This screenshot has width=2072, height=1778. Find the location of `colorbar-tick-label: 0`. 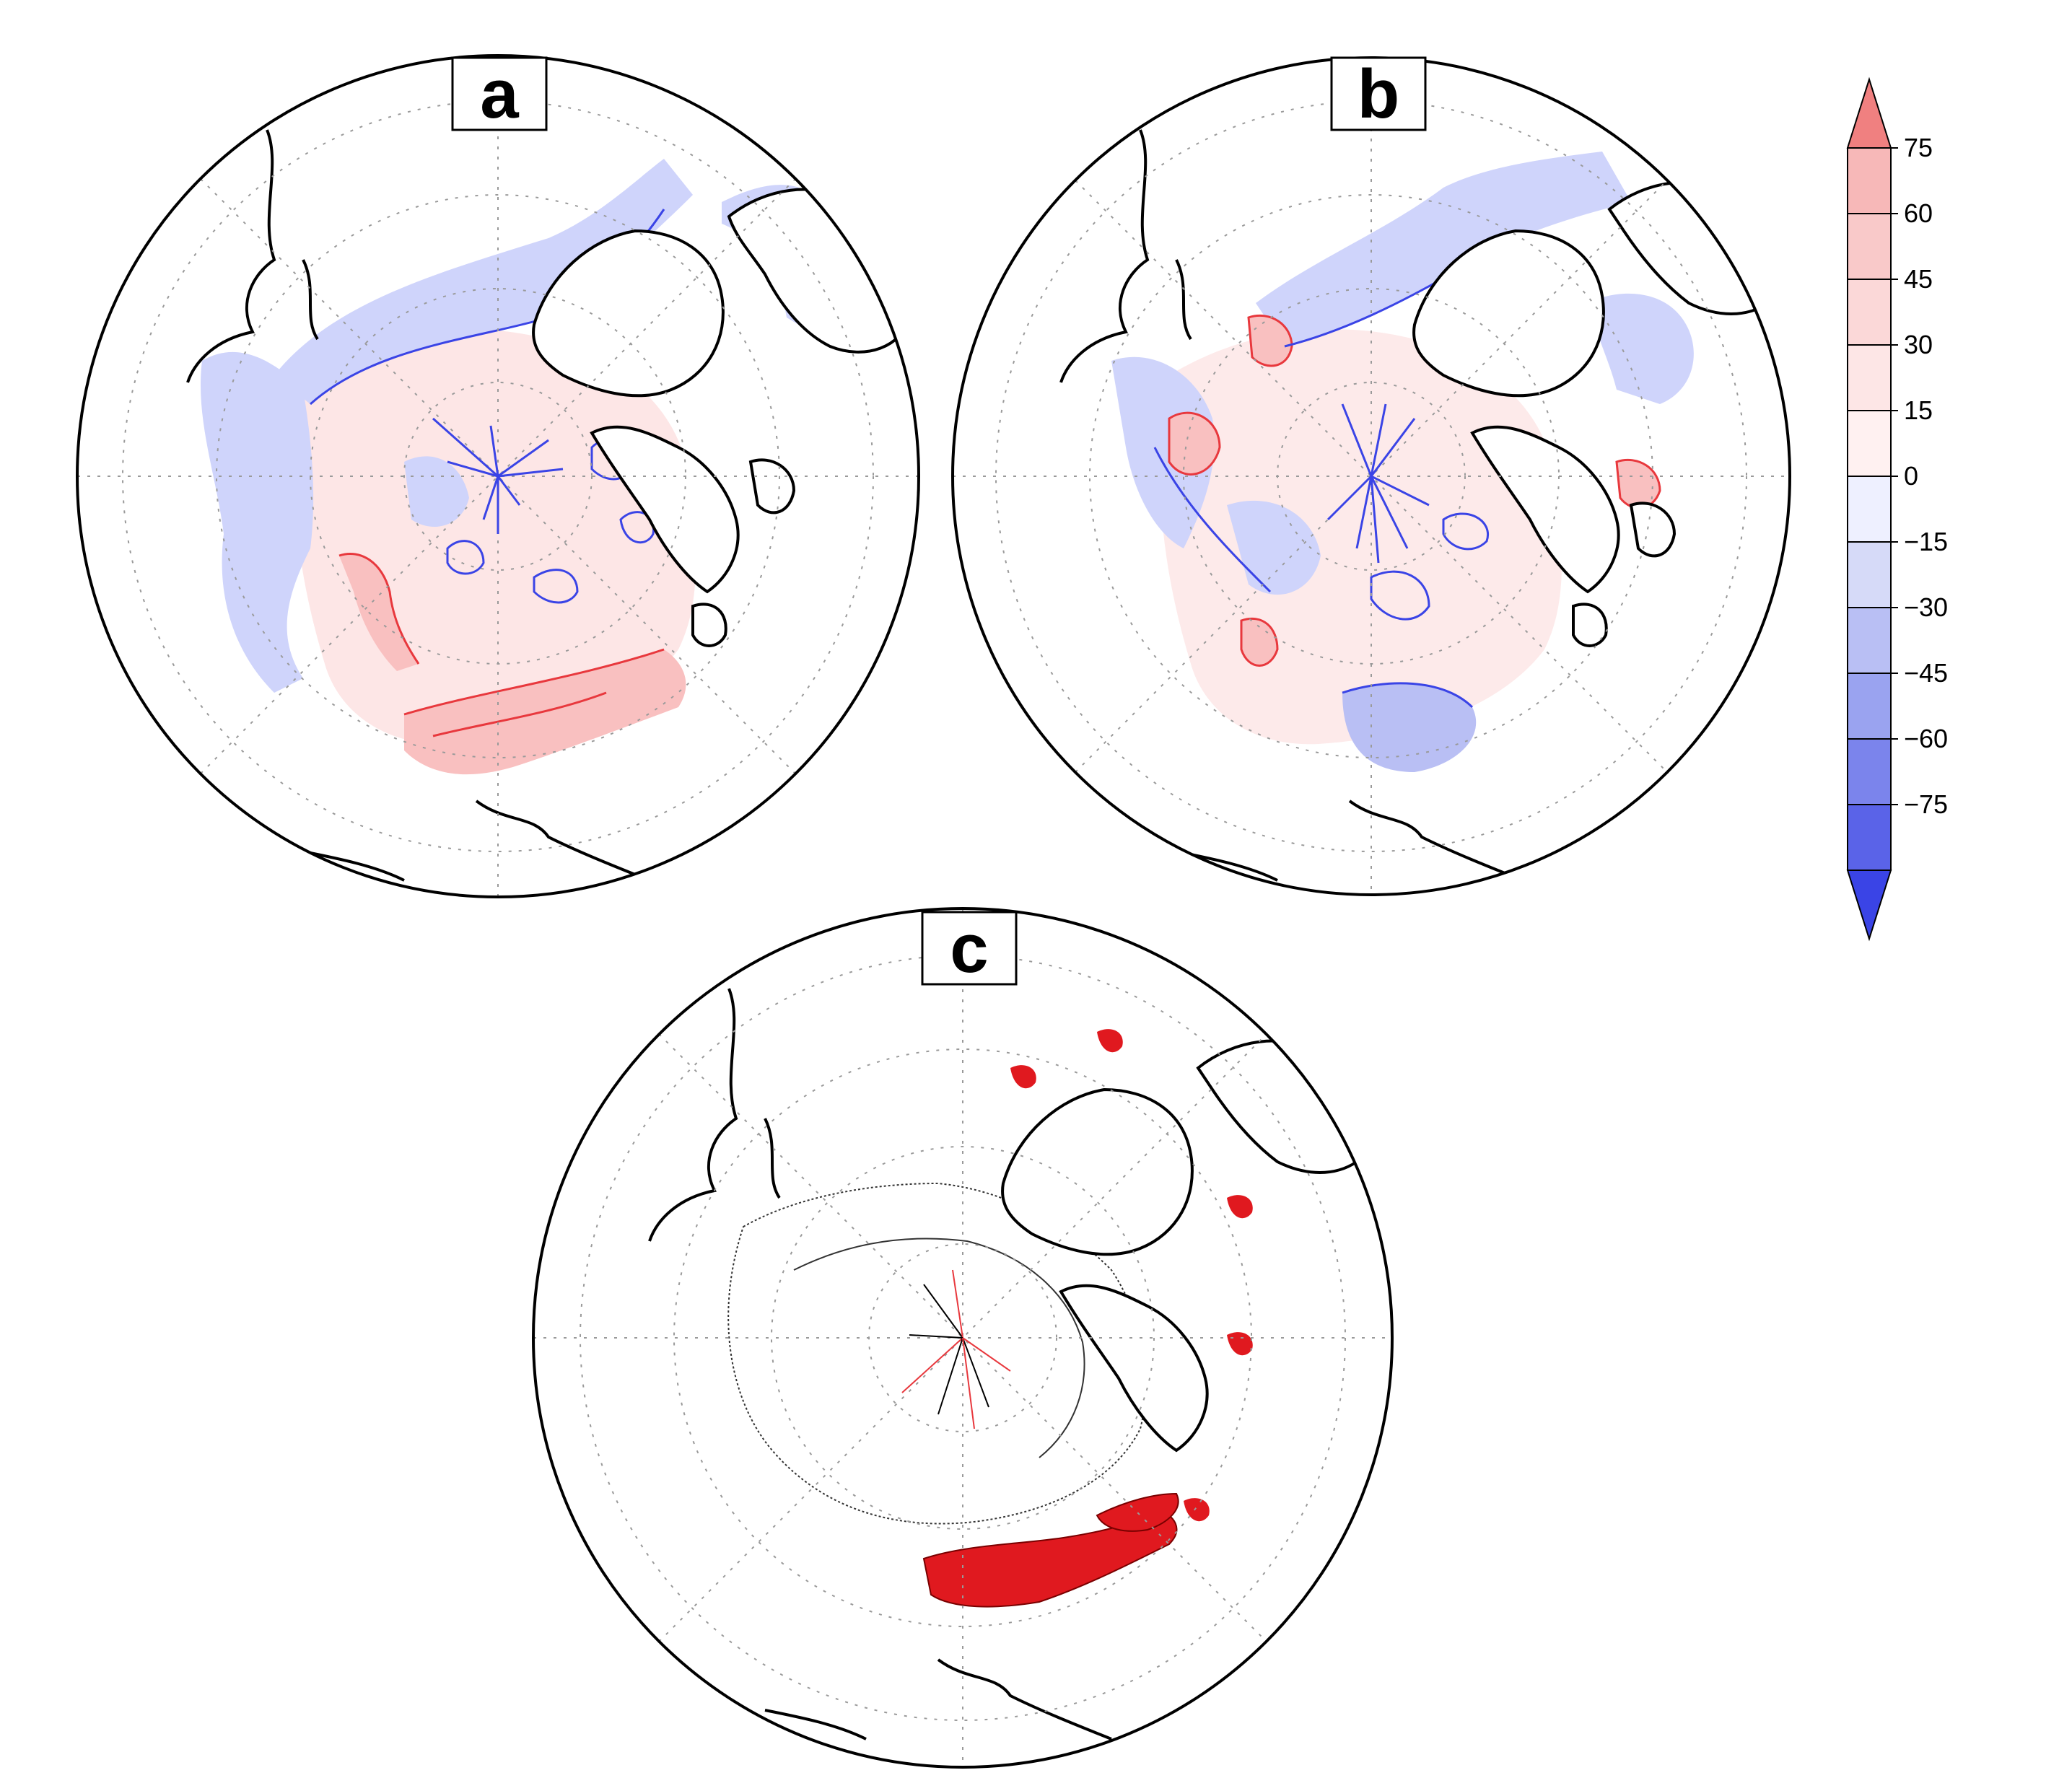

colorbar-tick-label: 0 is located at coordinates (1911, 476).